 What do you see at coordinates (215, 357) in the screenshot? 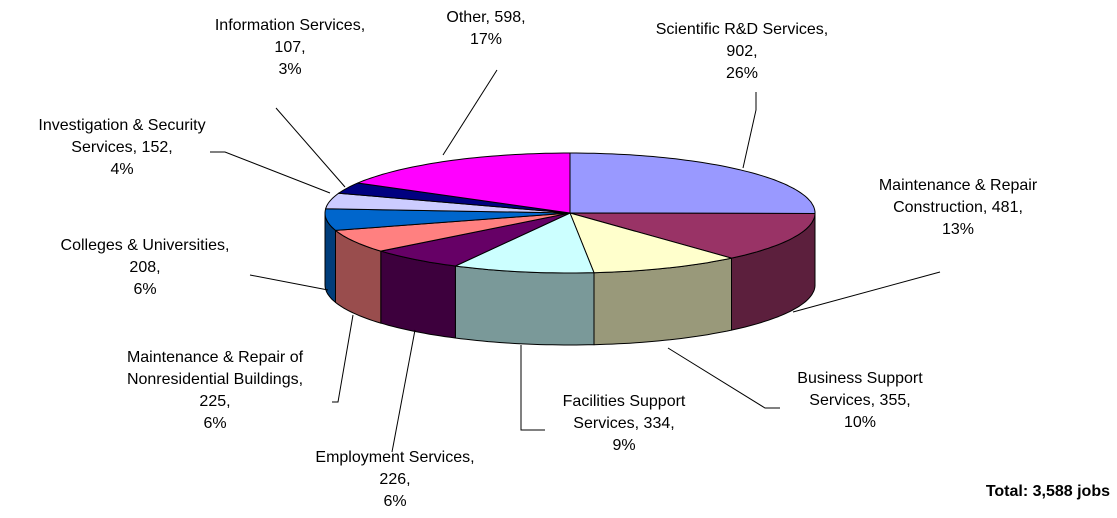
I see `data-label-line: Maintenance & Repair of` at bounding box center [215, 357].